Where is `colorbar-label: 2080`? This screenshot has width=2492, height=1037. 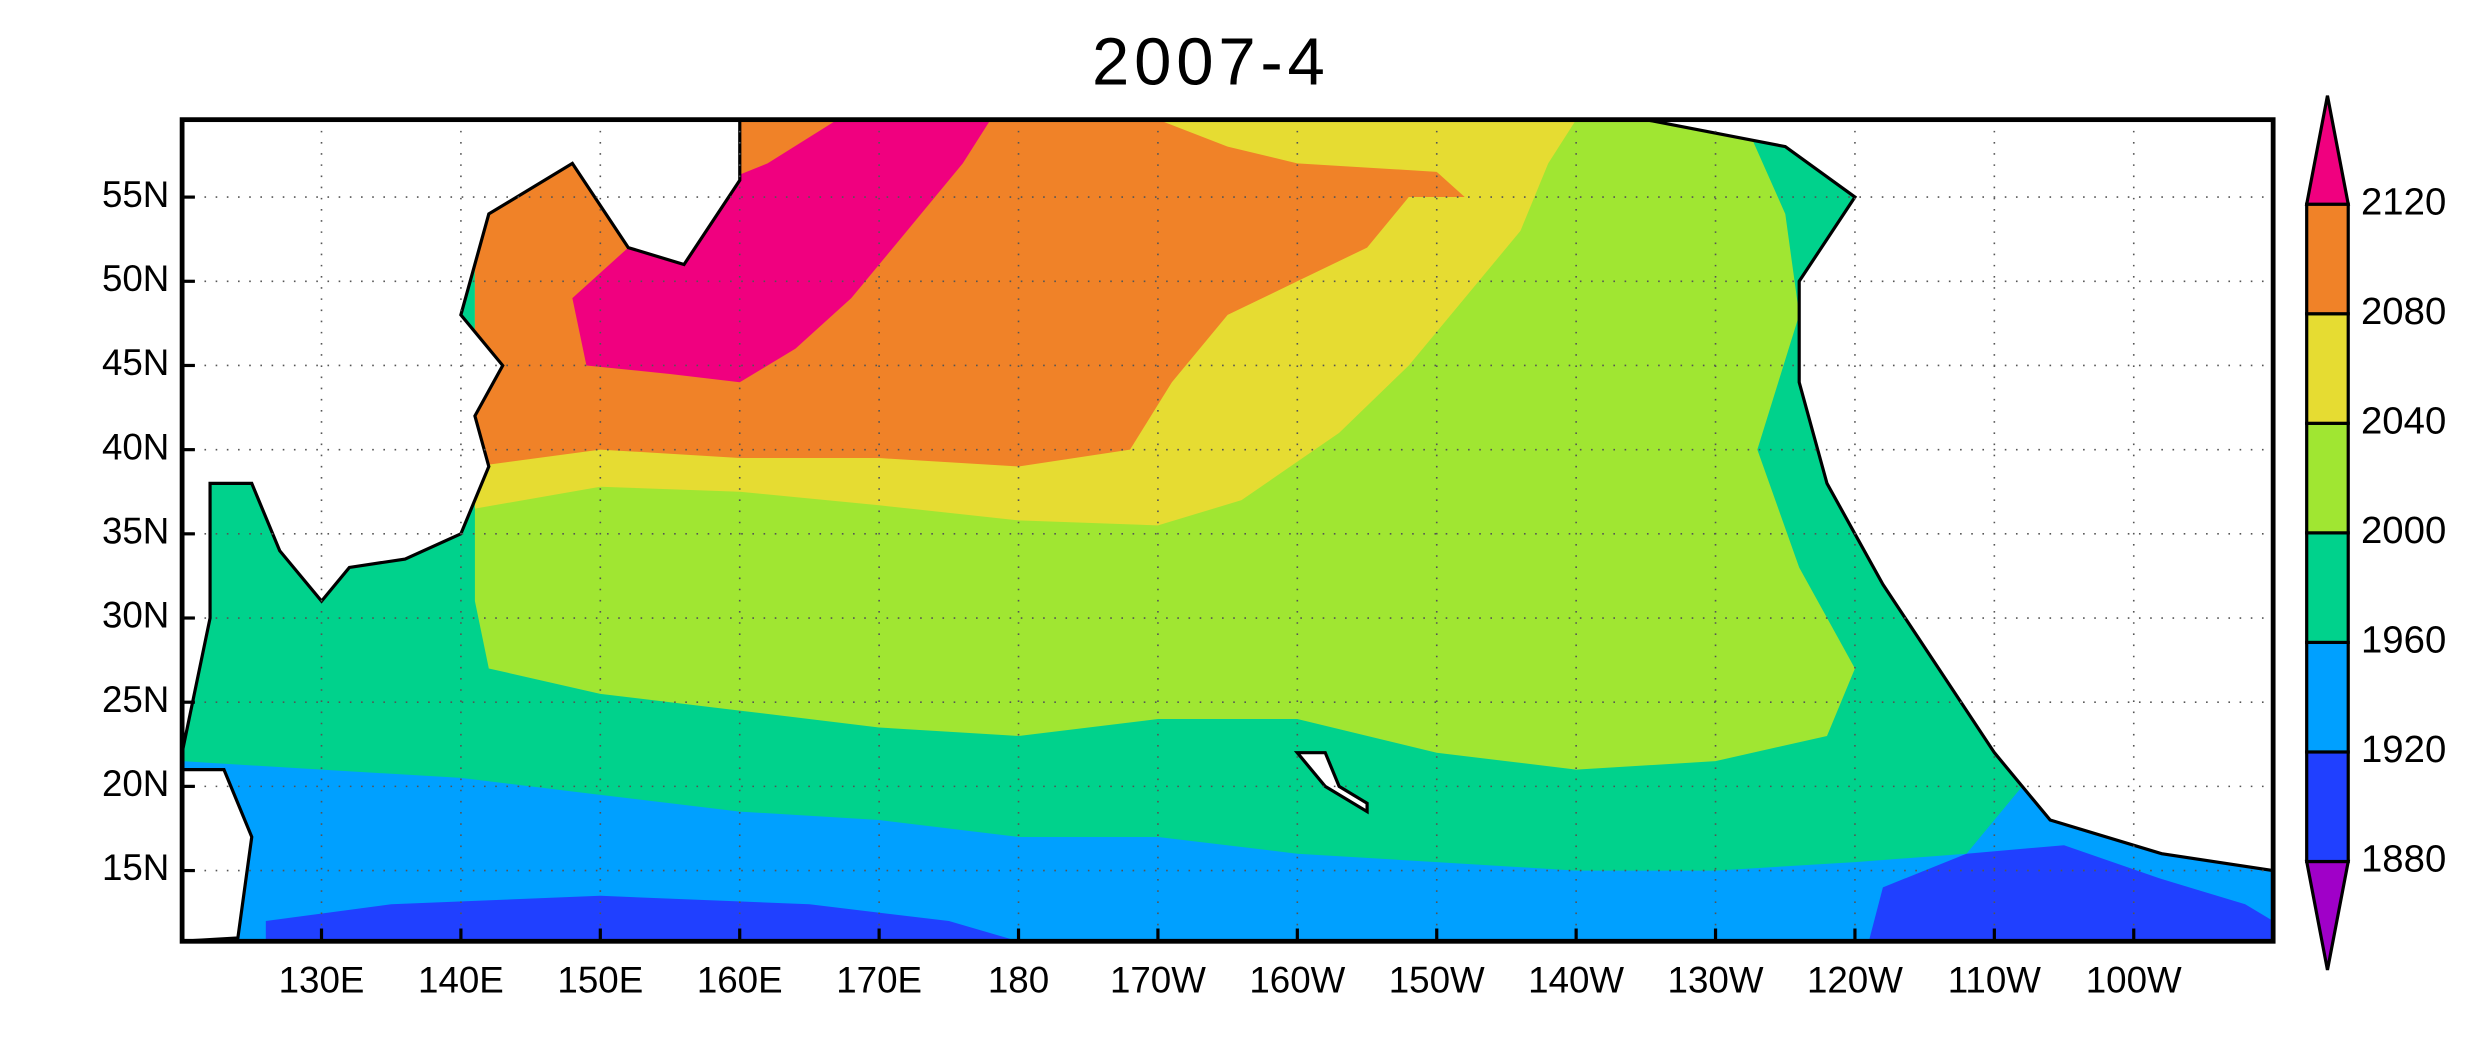
colorbar-label: 2080 is located at coordinates (2403, 311).